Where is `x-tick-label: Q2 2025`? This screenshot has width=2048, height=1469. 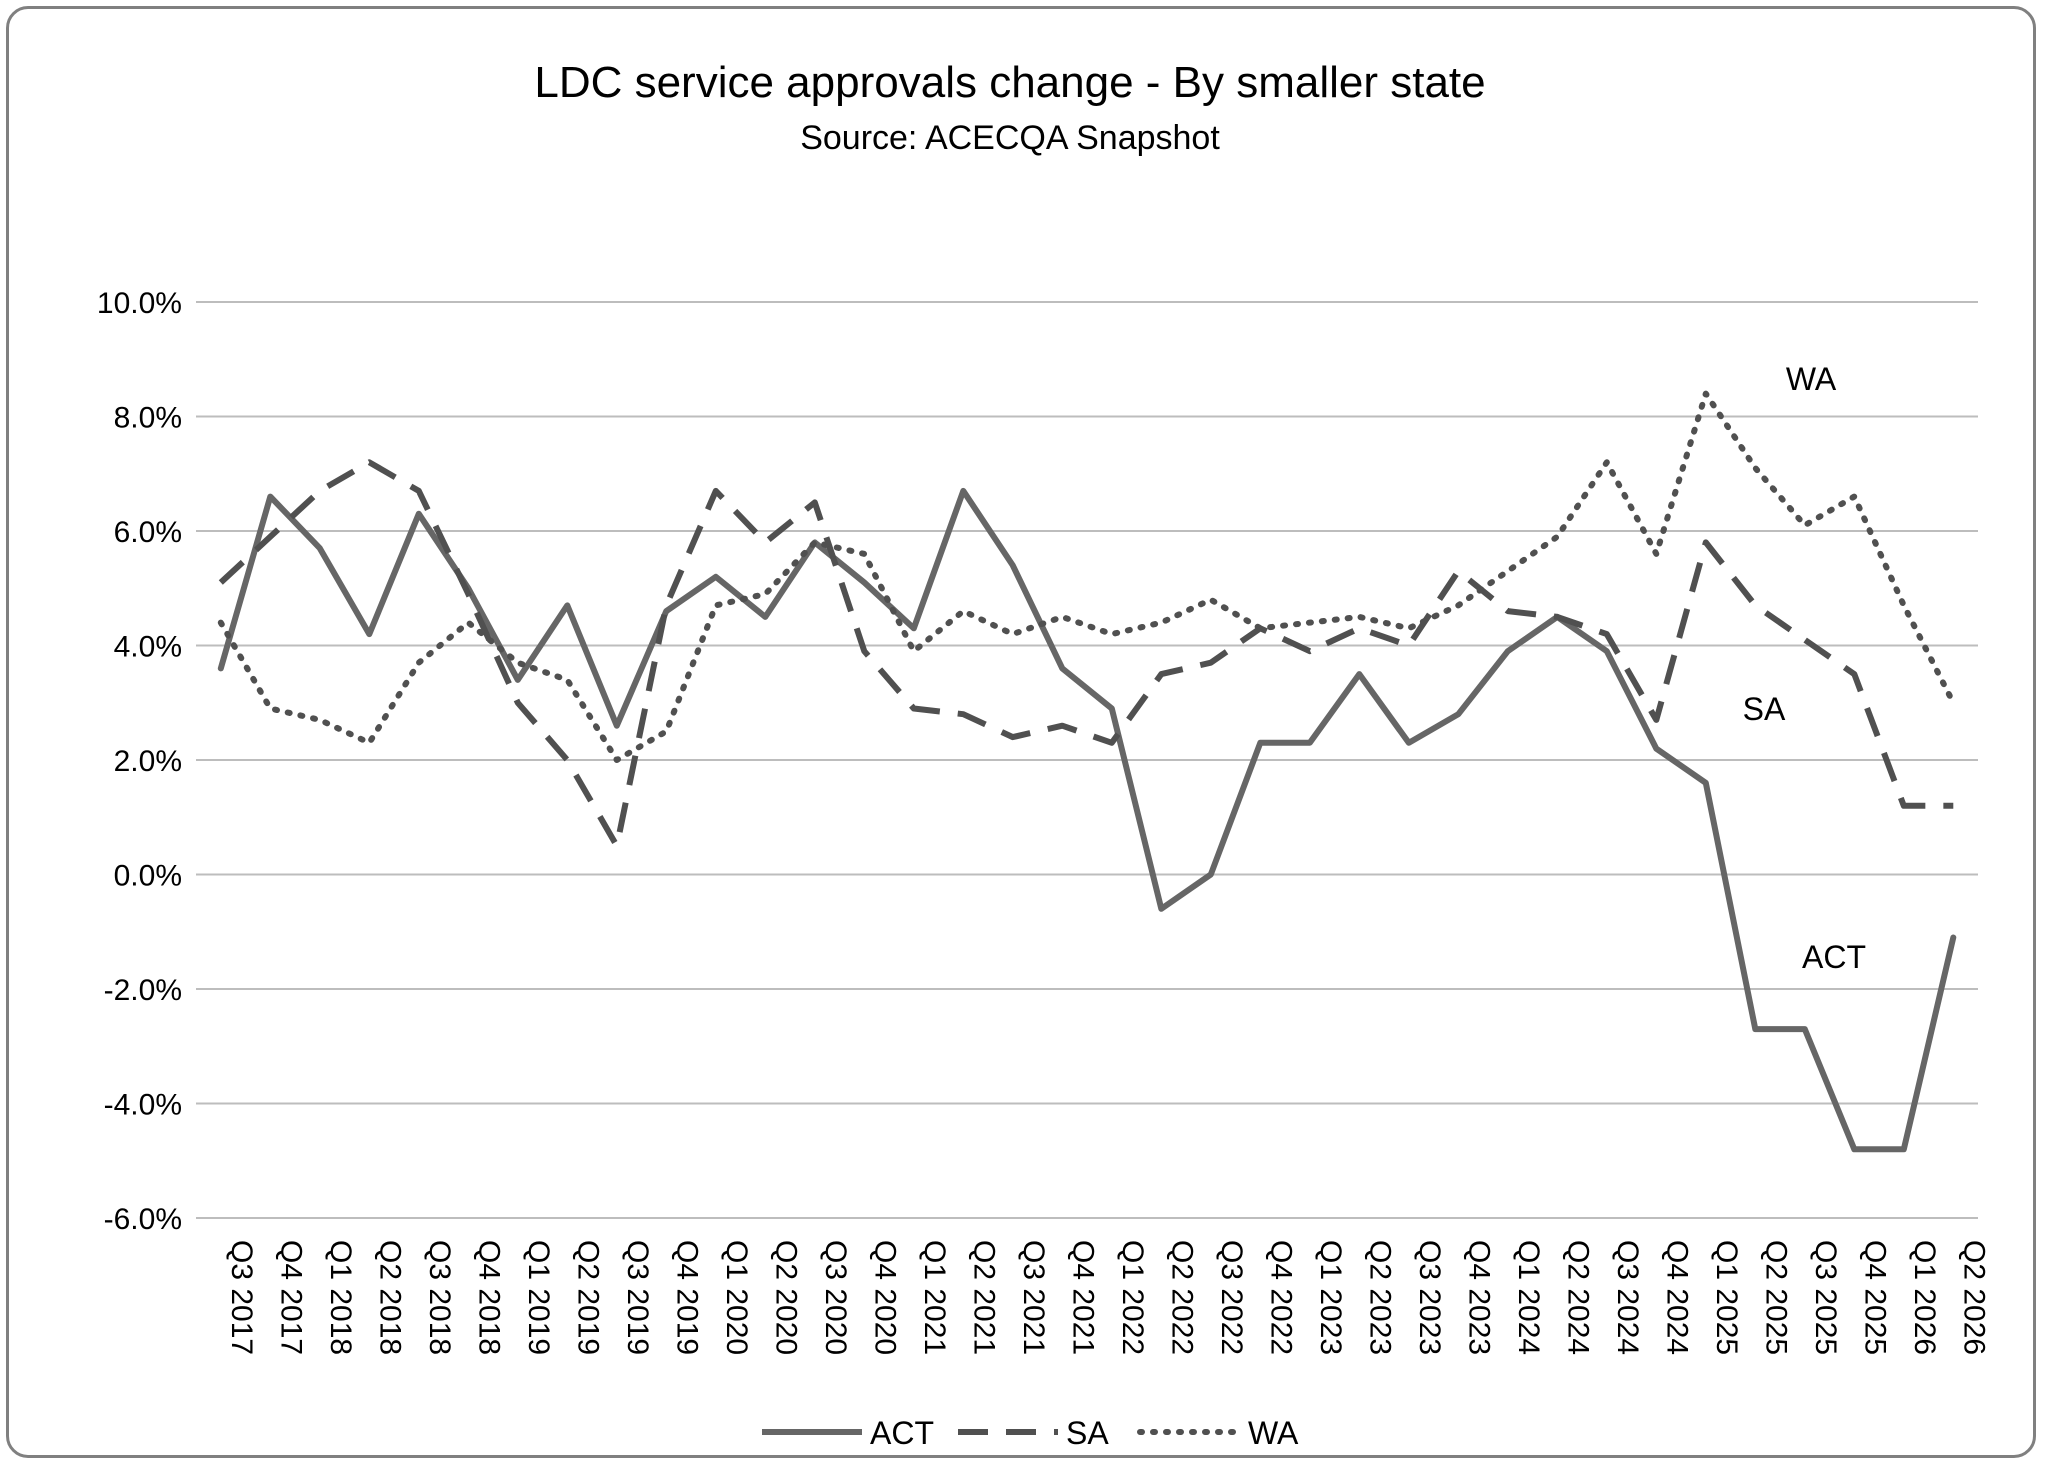
x-tick-label: Q2 2025 is located at coordinates (1775, 1297).